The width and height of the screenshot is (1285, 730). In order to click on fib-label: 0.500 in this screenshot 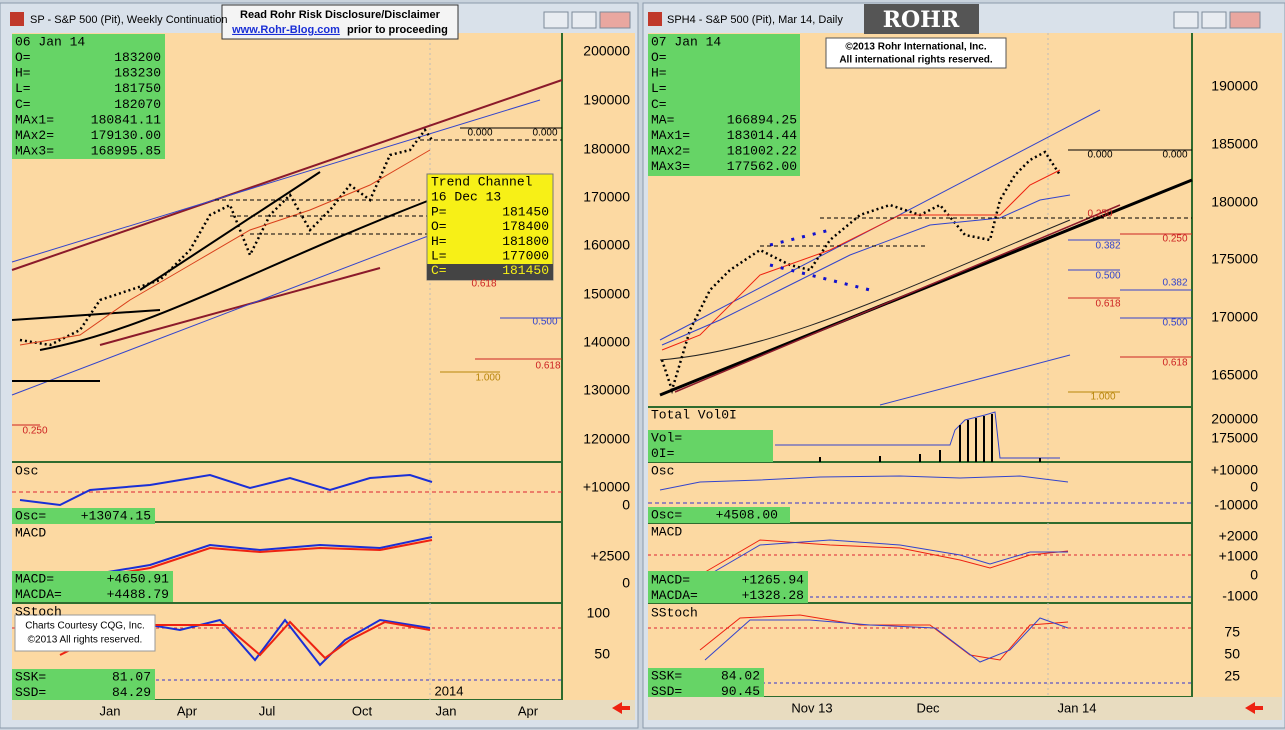, I will do `click(544, 322)`.